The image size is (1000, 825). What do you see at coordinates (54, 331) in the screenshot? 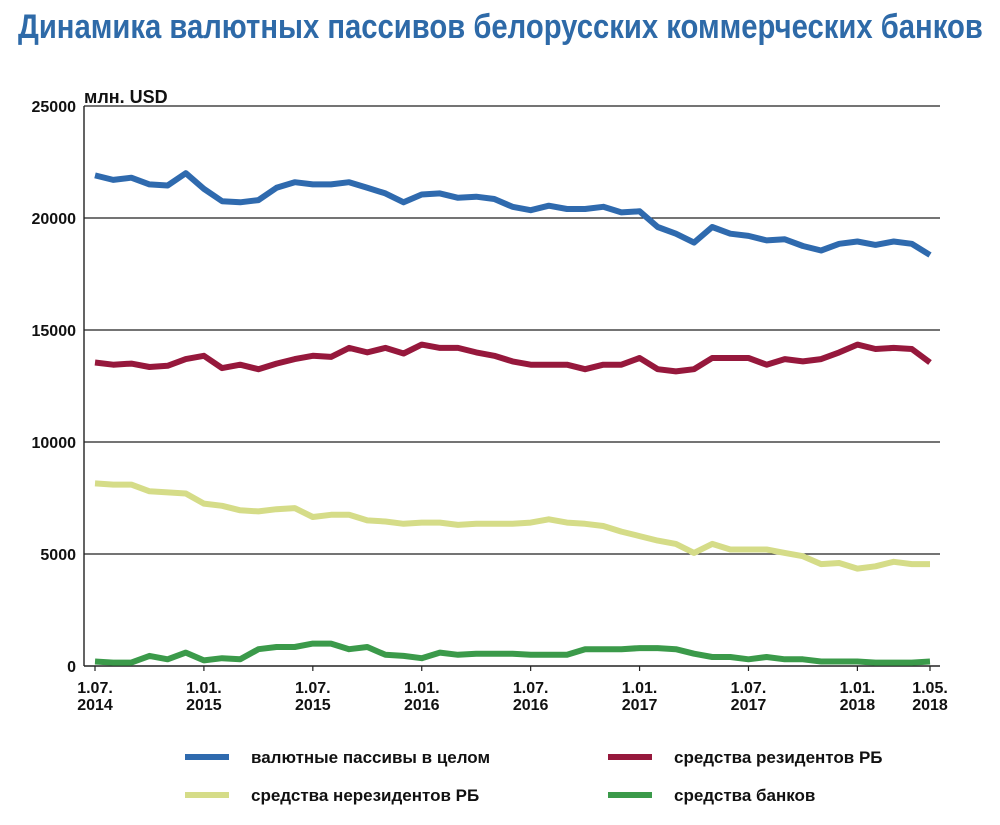
I see `y-tick-label: 15000` at bounding box center [54, 331].